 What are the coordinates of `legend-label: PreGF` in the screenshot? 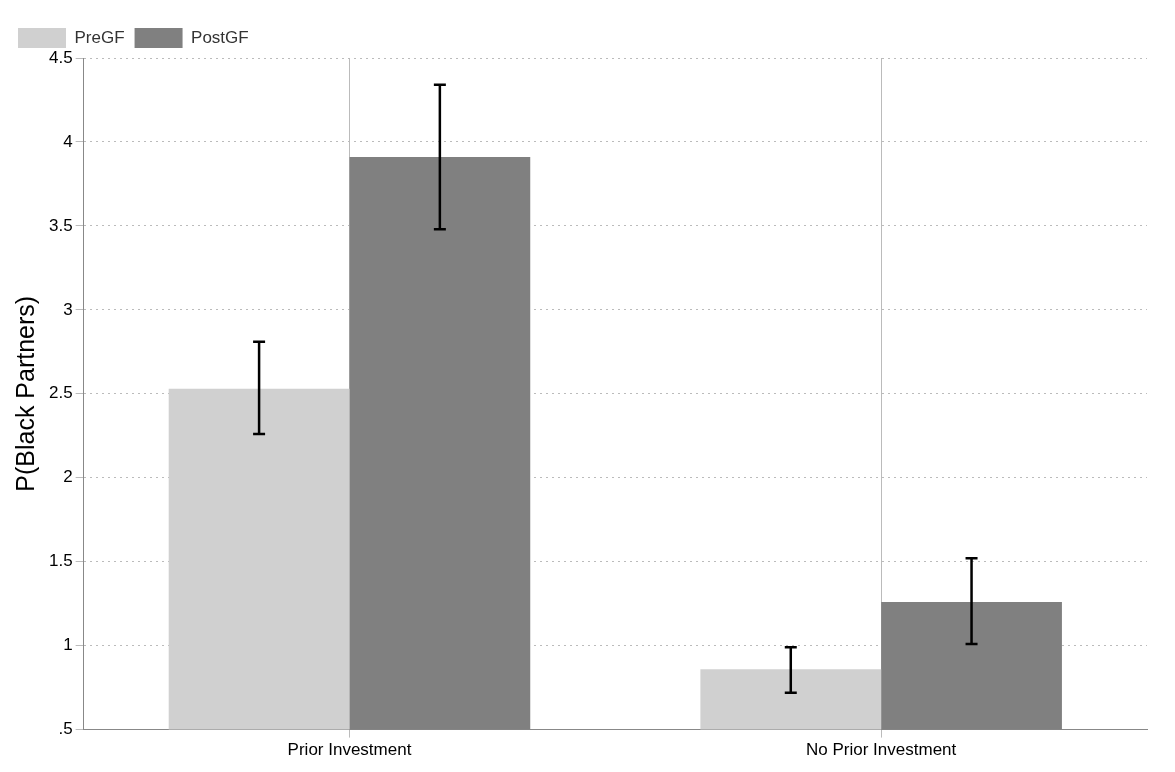 It's located at (99, 37).